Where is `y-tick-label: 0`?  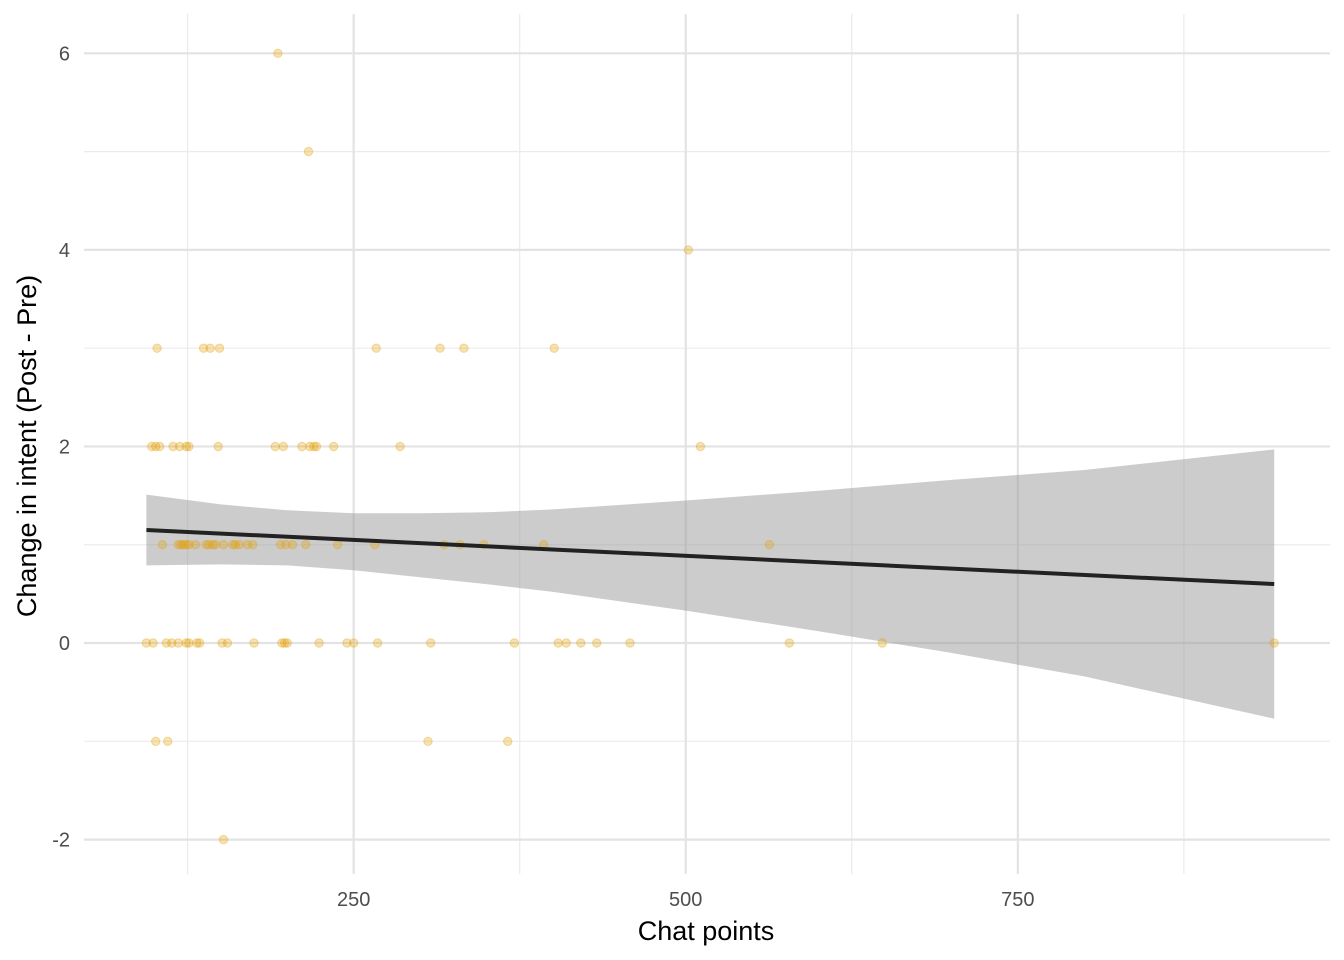 y-tick-label: 0 is located at coordinates (64, 644).